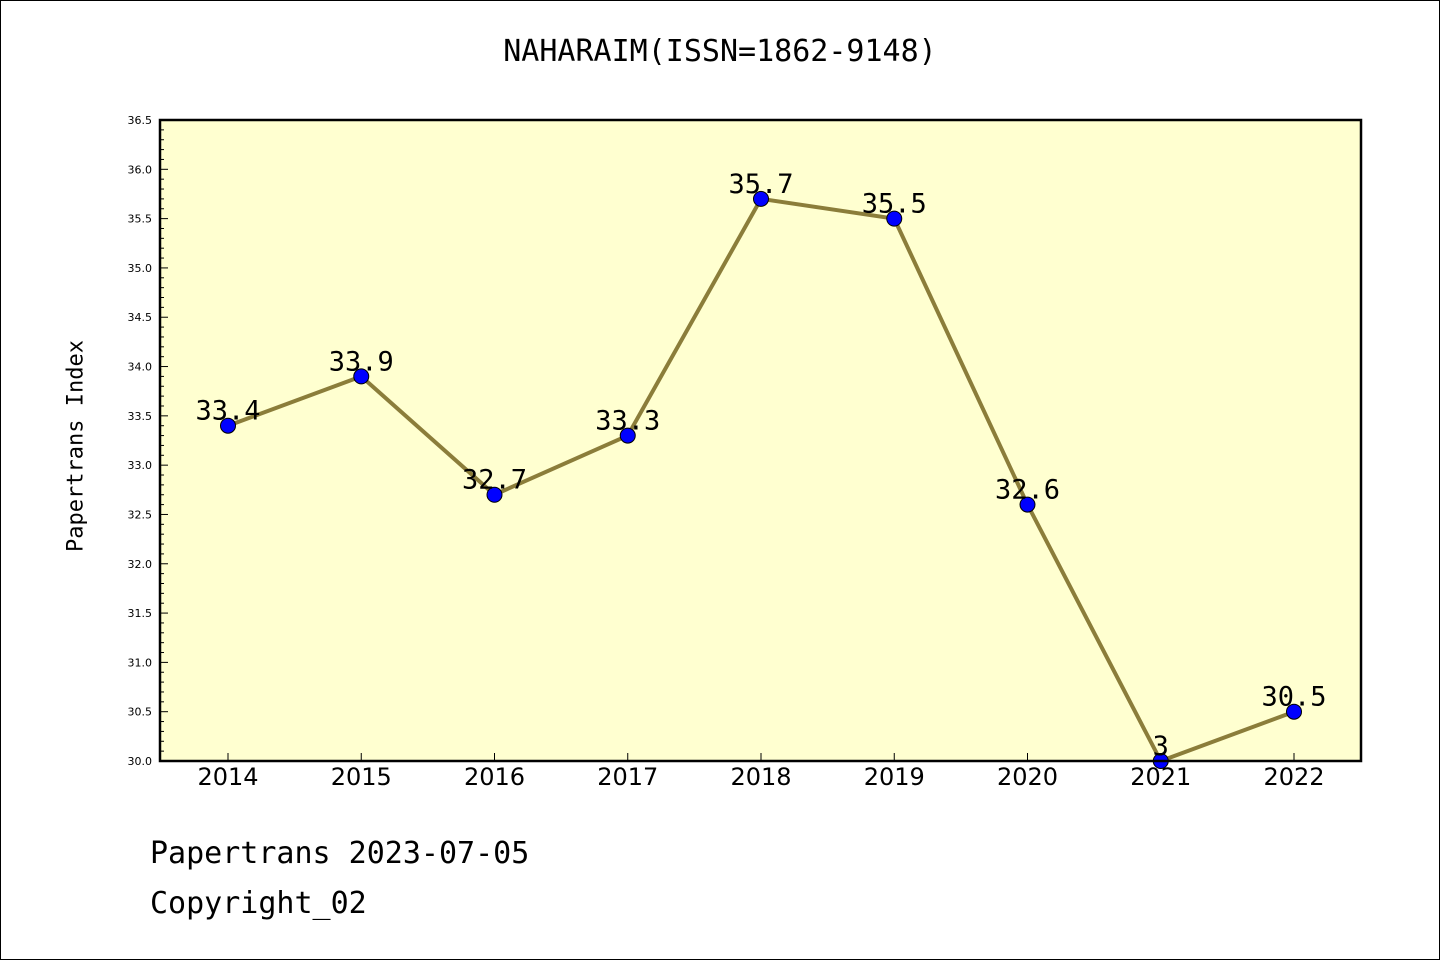  I want to click on y-tick-label: 32.0, so click(140, 564).